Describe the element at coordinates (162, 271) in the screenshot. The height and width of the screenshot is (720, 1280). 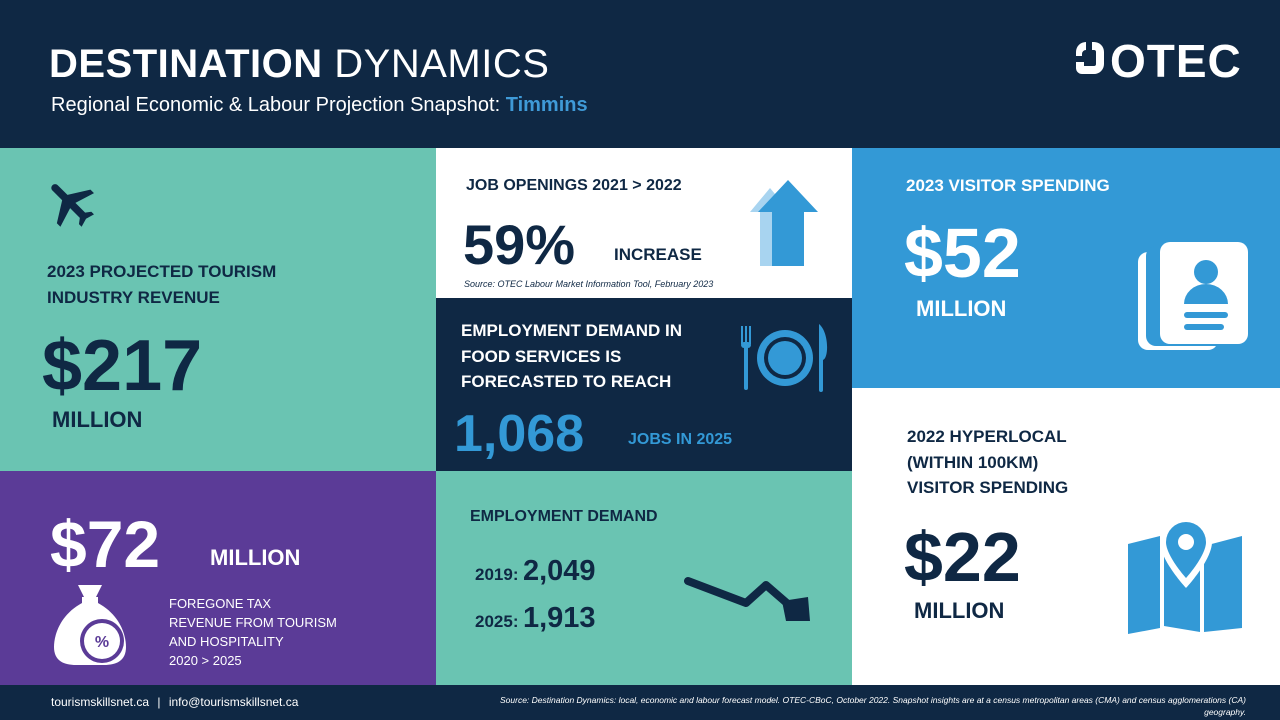
I see `revenue-label-line1: 2023 PROJECTED TOURISM` at that location.